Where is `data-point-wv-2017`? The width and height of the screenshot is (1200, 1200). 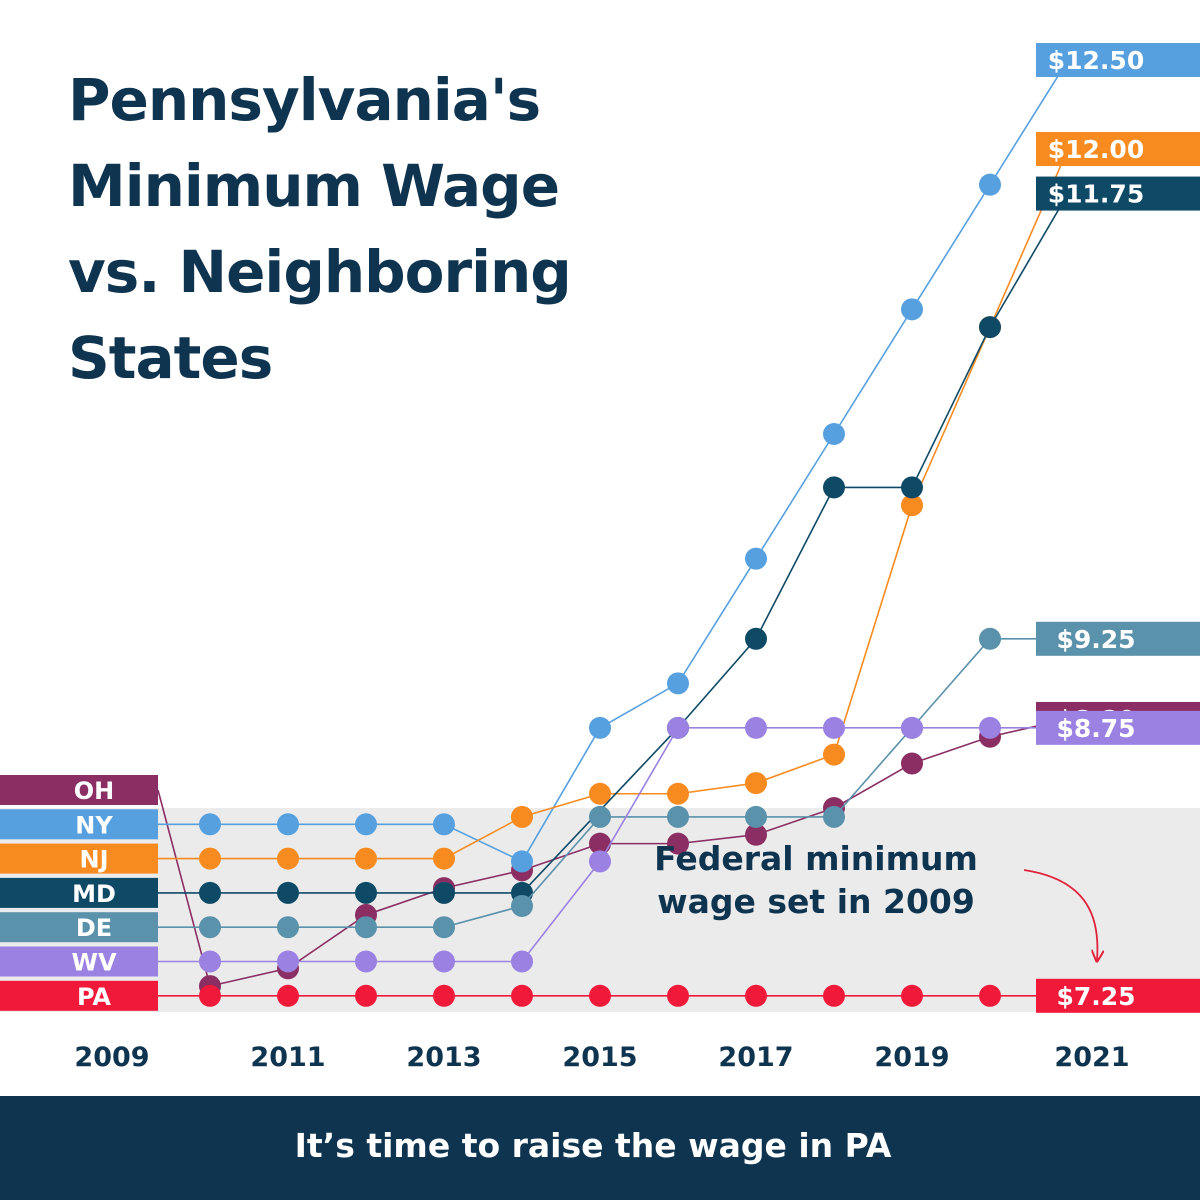
data-point-wv-2017 is located at coordinates (756, 727).